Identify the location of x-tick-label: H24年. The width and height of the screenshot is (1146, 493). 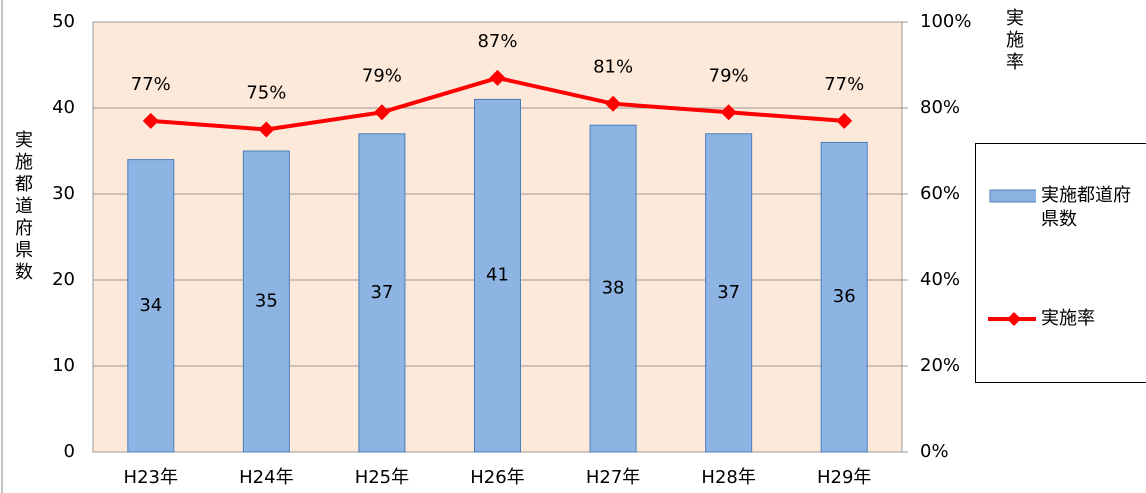
(266, 477).